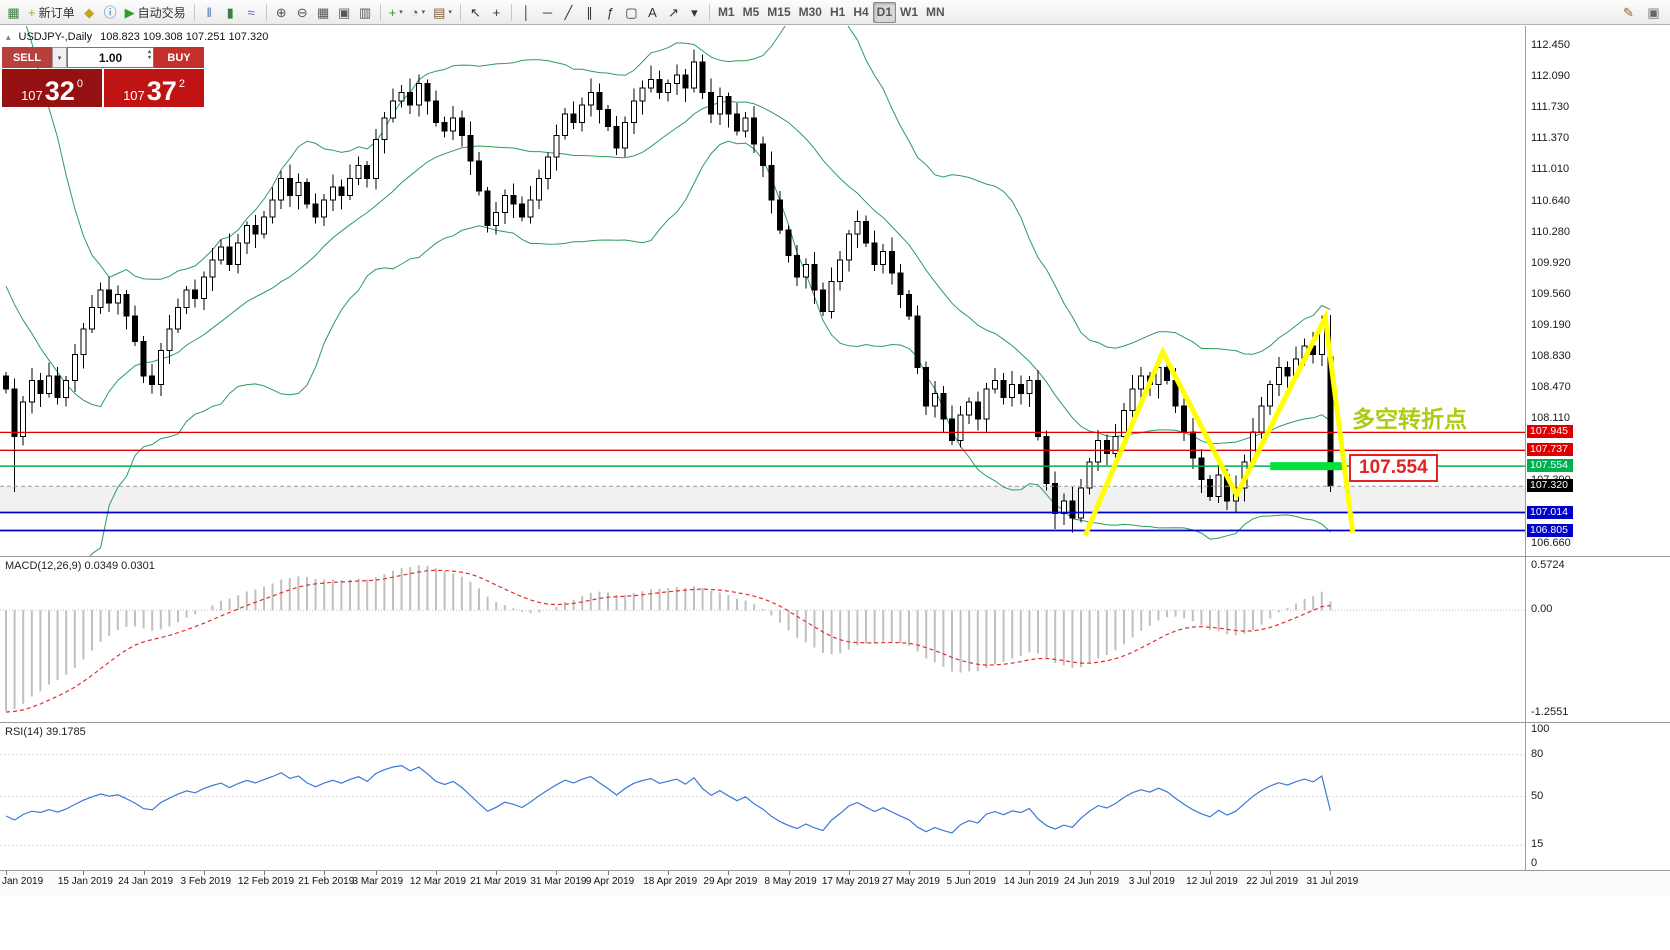 The width and height of the screenshot is (1670, 950). Describe the element at coordinates (1409, 419) in the screenshot. I see `bull-bear-turning-point-annotation: 多空转折点` at that location.